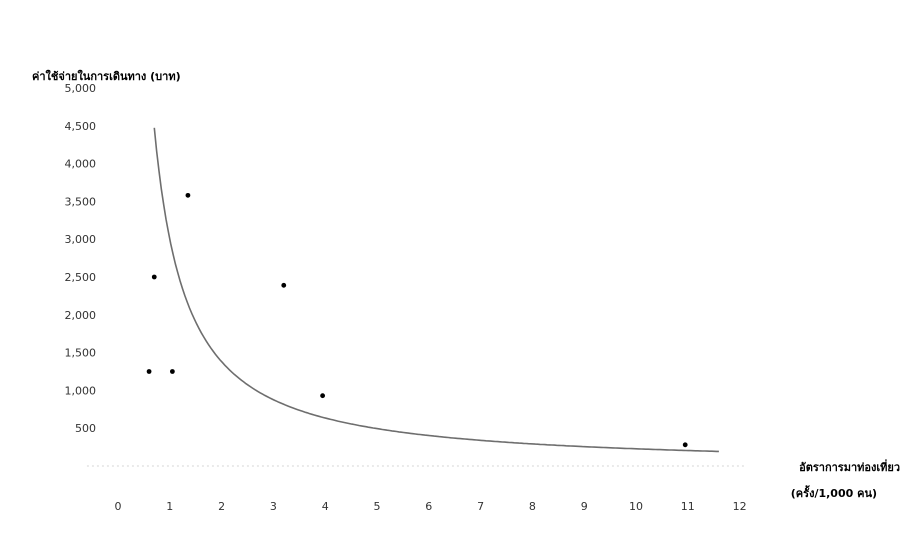  Describe the element at coordinates (85, 428) in the screenshot. I see `y-tick-label: 500` at that location.